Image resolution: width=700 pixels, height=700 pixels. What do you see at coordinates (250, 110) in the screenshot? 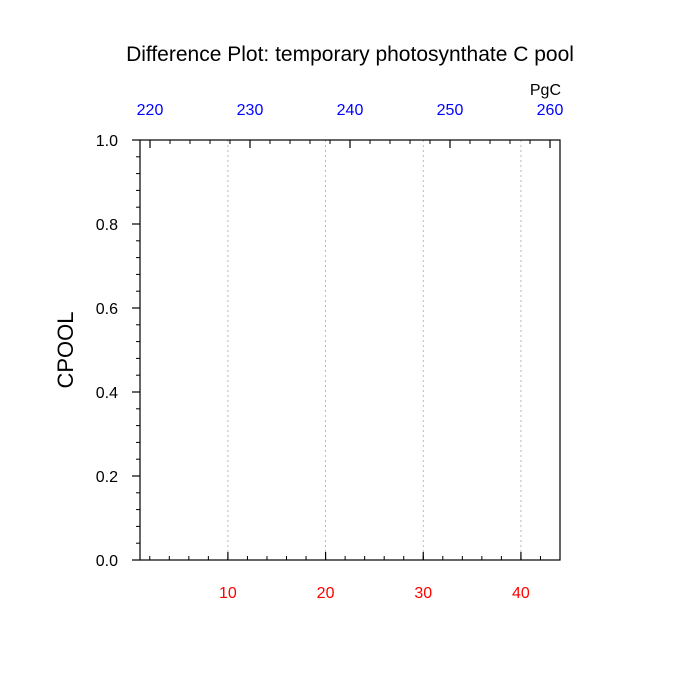
I see `top-tick-label-1: 230` at bounding box center [250, 110].